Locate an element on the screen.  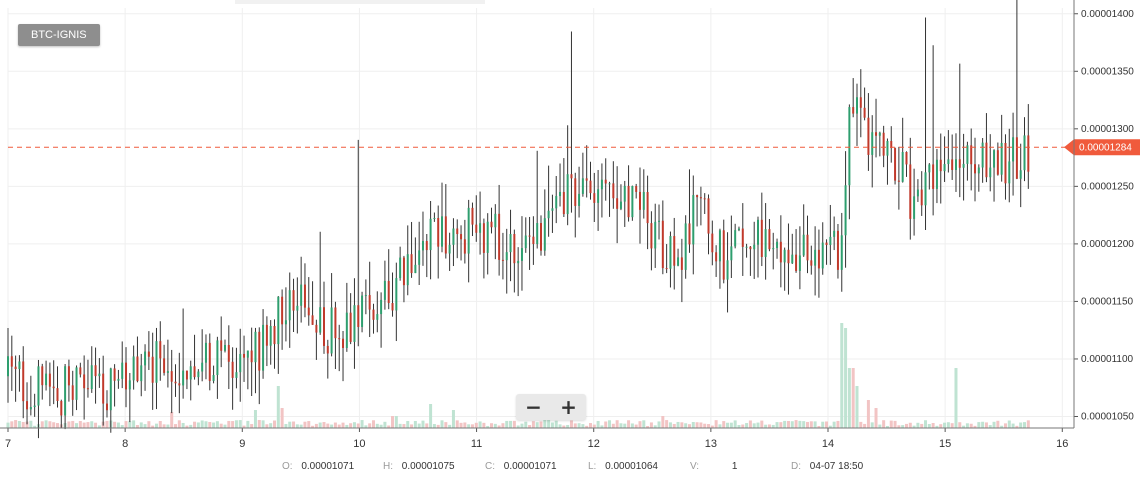
time-tick-label: 8 is located at coordinates (125, 444).